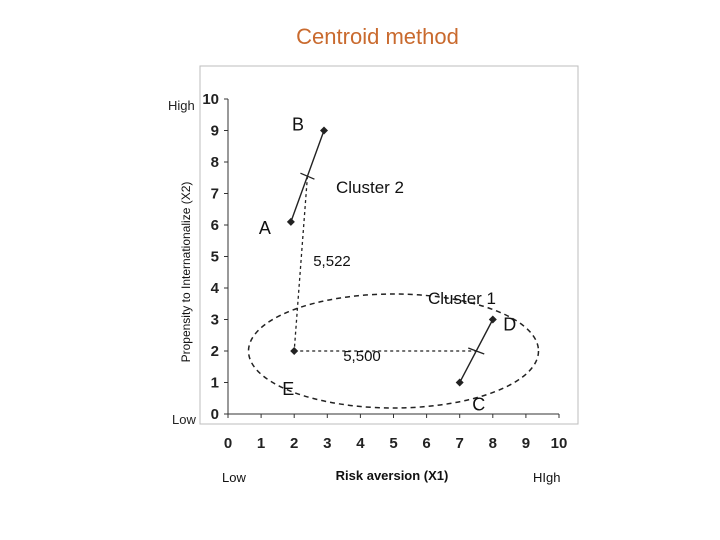 The image size is (720, 540). Describe the element at coordinates (462, 298) in the screenshot. I see `annotation-cluster-1: Cluster 1` at that location.